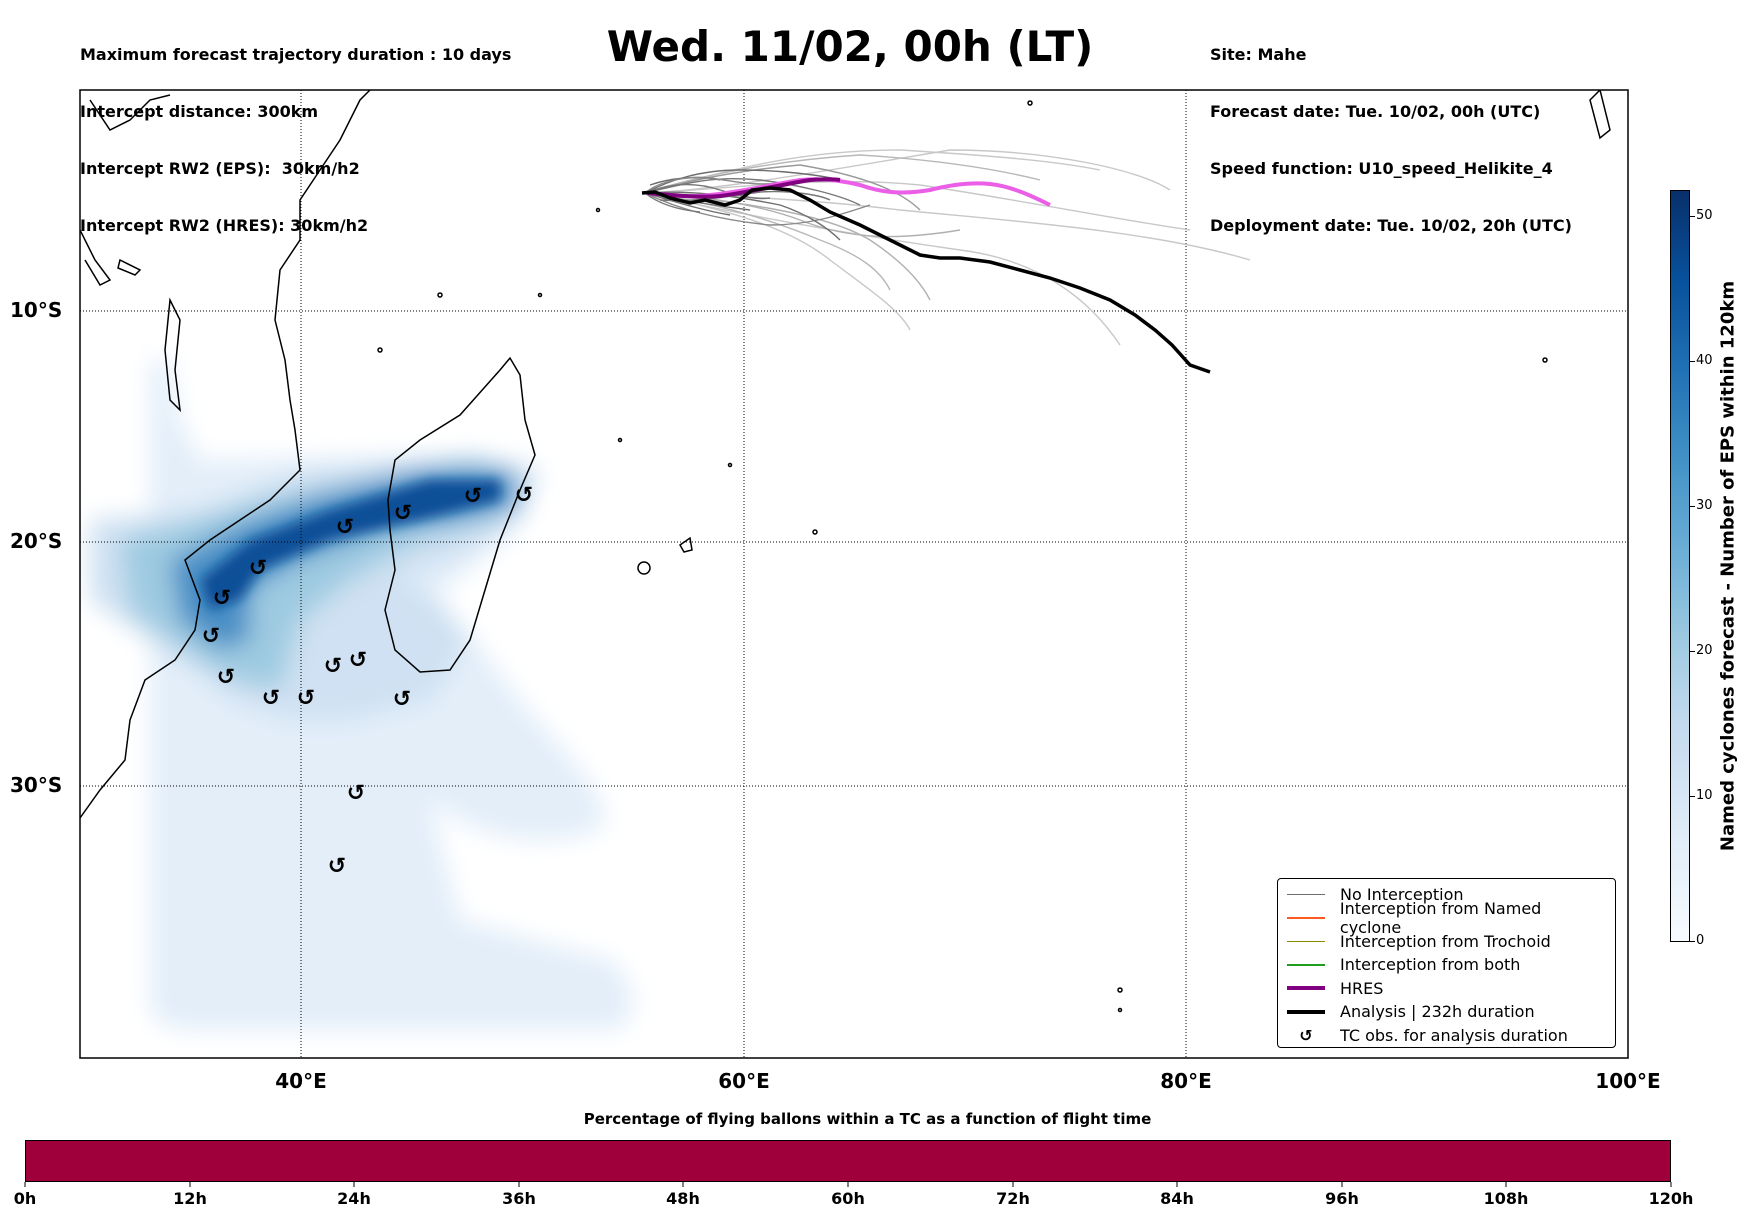 This screenshot has height=1213, width=1752. Describe the element at coordinates (683, 1198) in the screenshot. I see `flight-bar-tick: 48h` at that location.